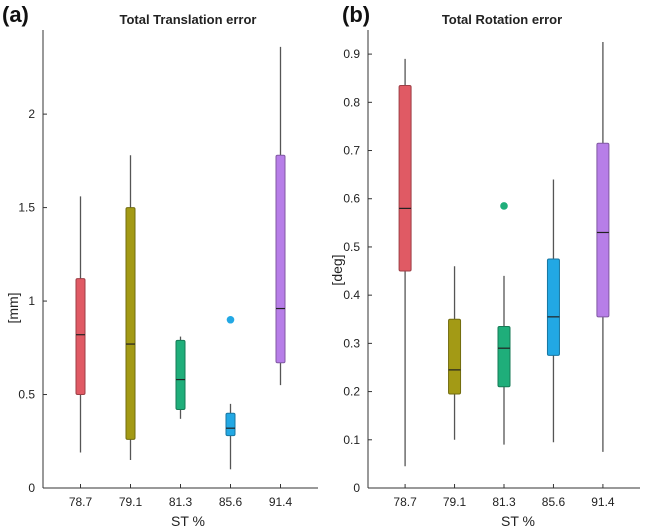 This screenshot has height=530, width=646. What do you see at coordinates (504, 502) in the screenshot?
I see `x-tick-label-b: 81.3` at bounding box center [504, 502].